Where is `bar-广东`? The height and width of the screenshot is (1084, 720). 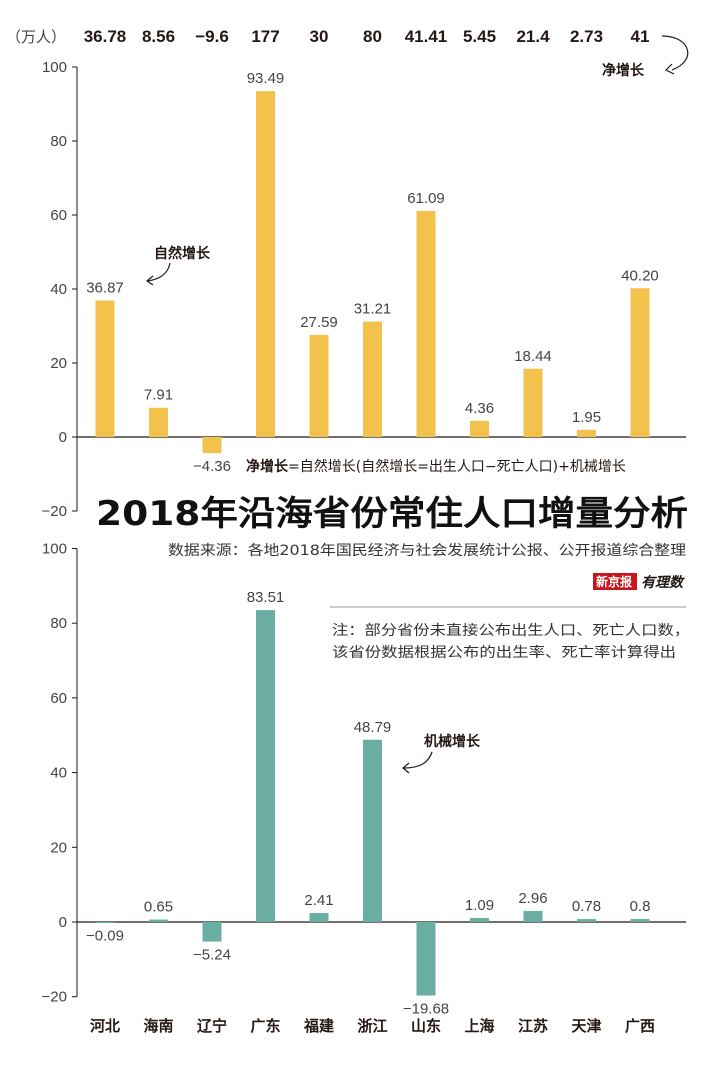
bar-广东 is located at coordinates (265, 264).